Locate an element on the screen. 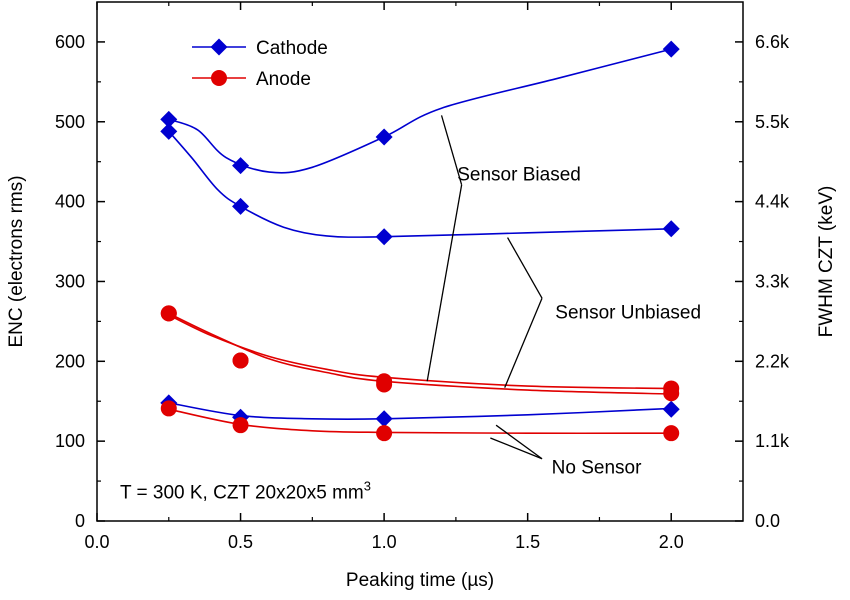 The image size is (850, 600). y-tick-label: 0 is located at coordinates (80, 521).